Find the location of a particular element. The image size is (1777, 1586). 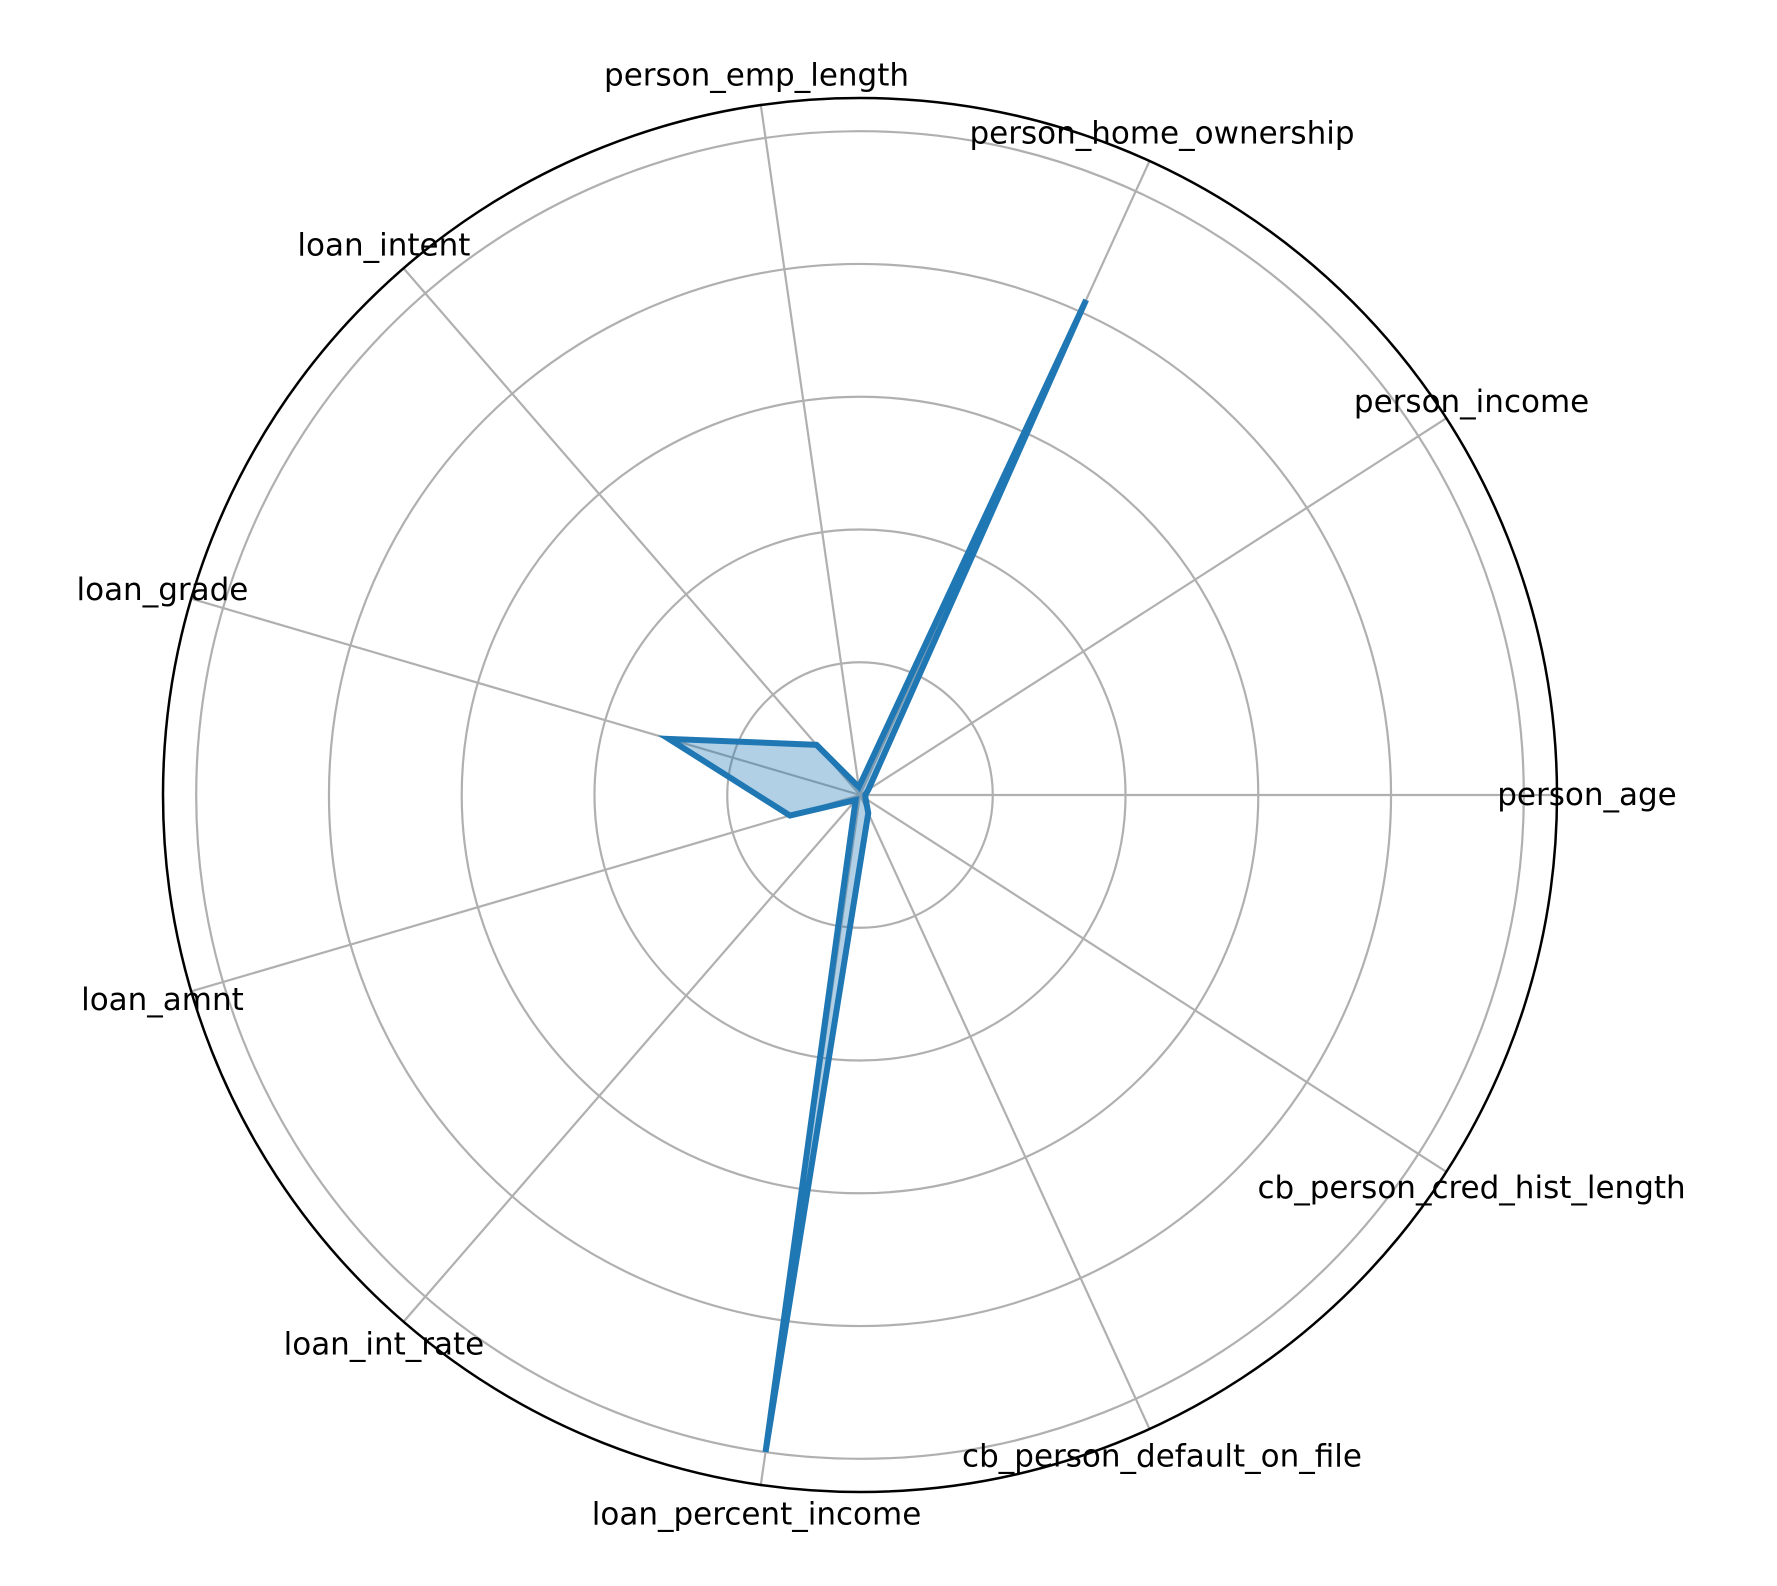

axis-label-cb_person_default_on_file: cb_person_default_on_file is located at coordinates (1162, 1456).